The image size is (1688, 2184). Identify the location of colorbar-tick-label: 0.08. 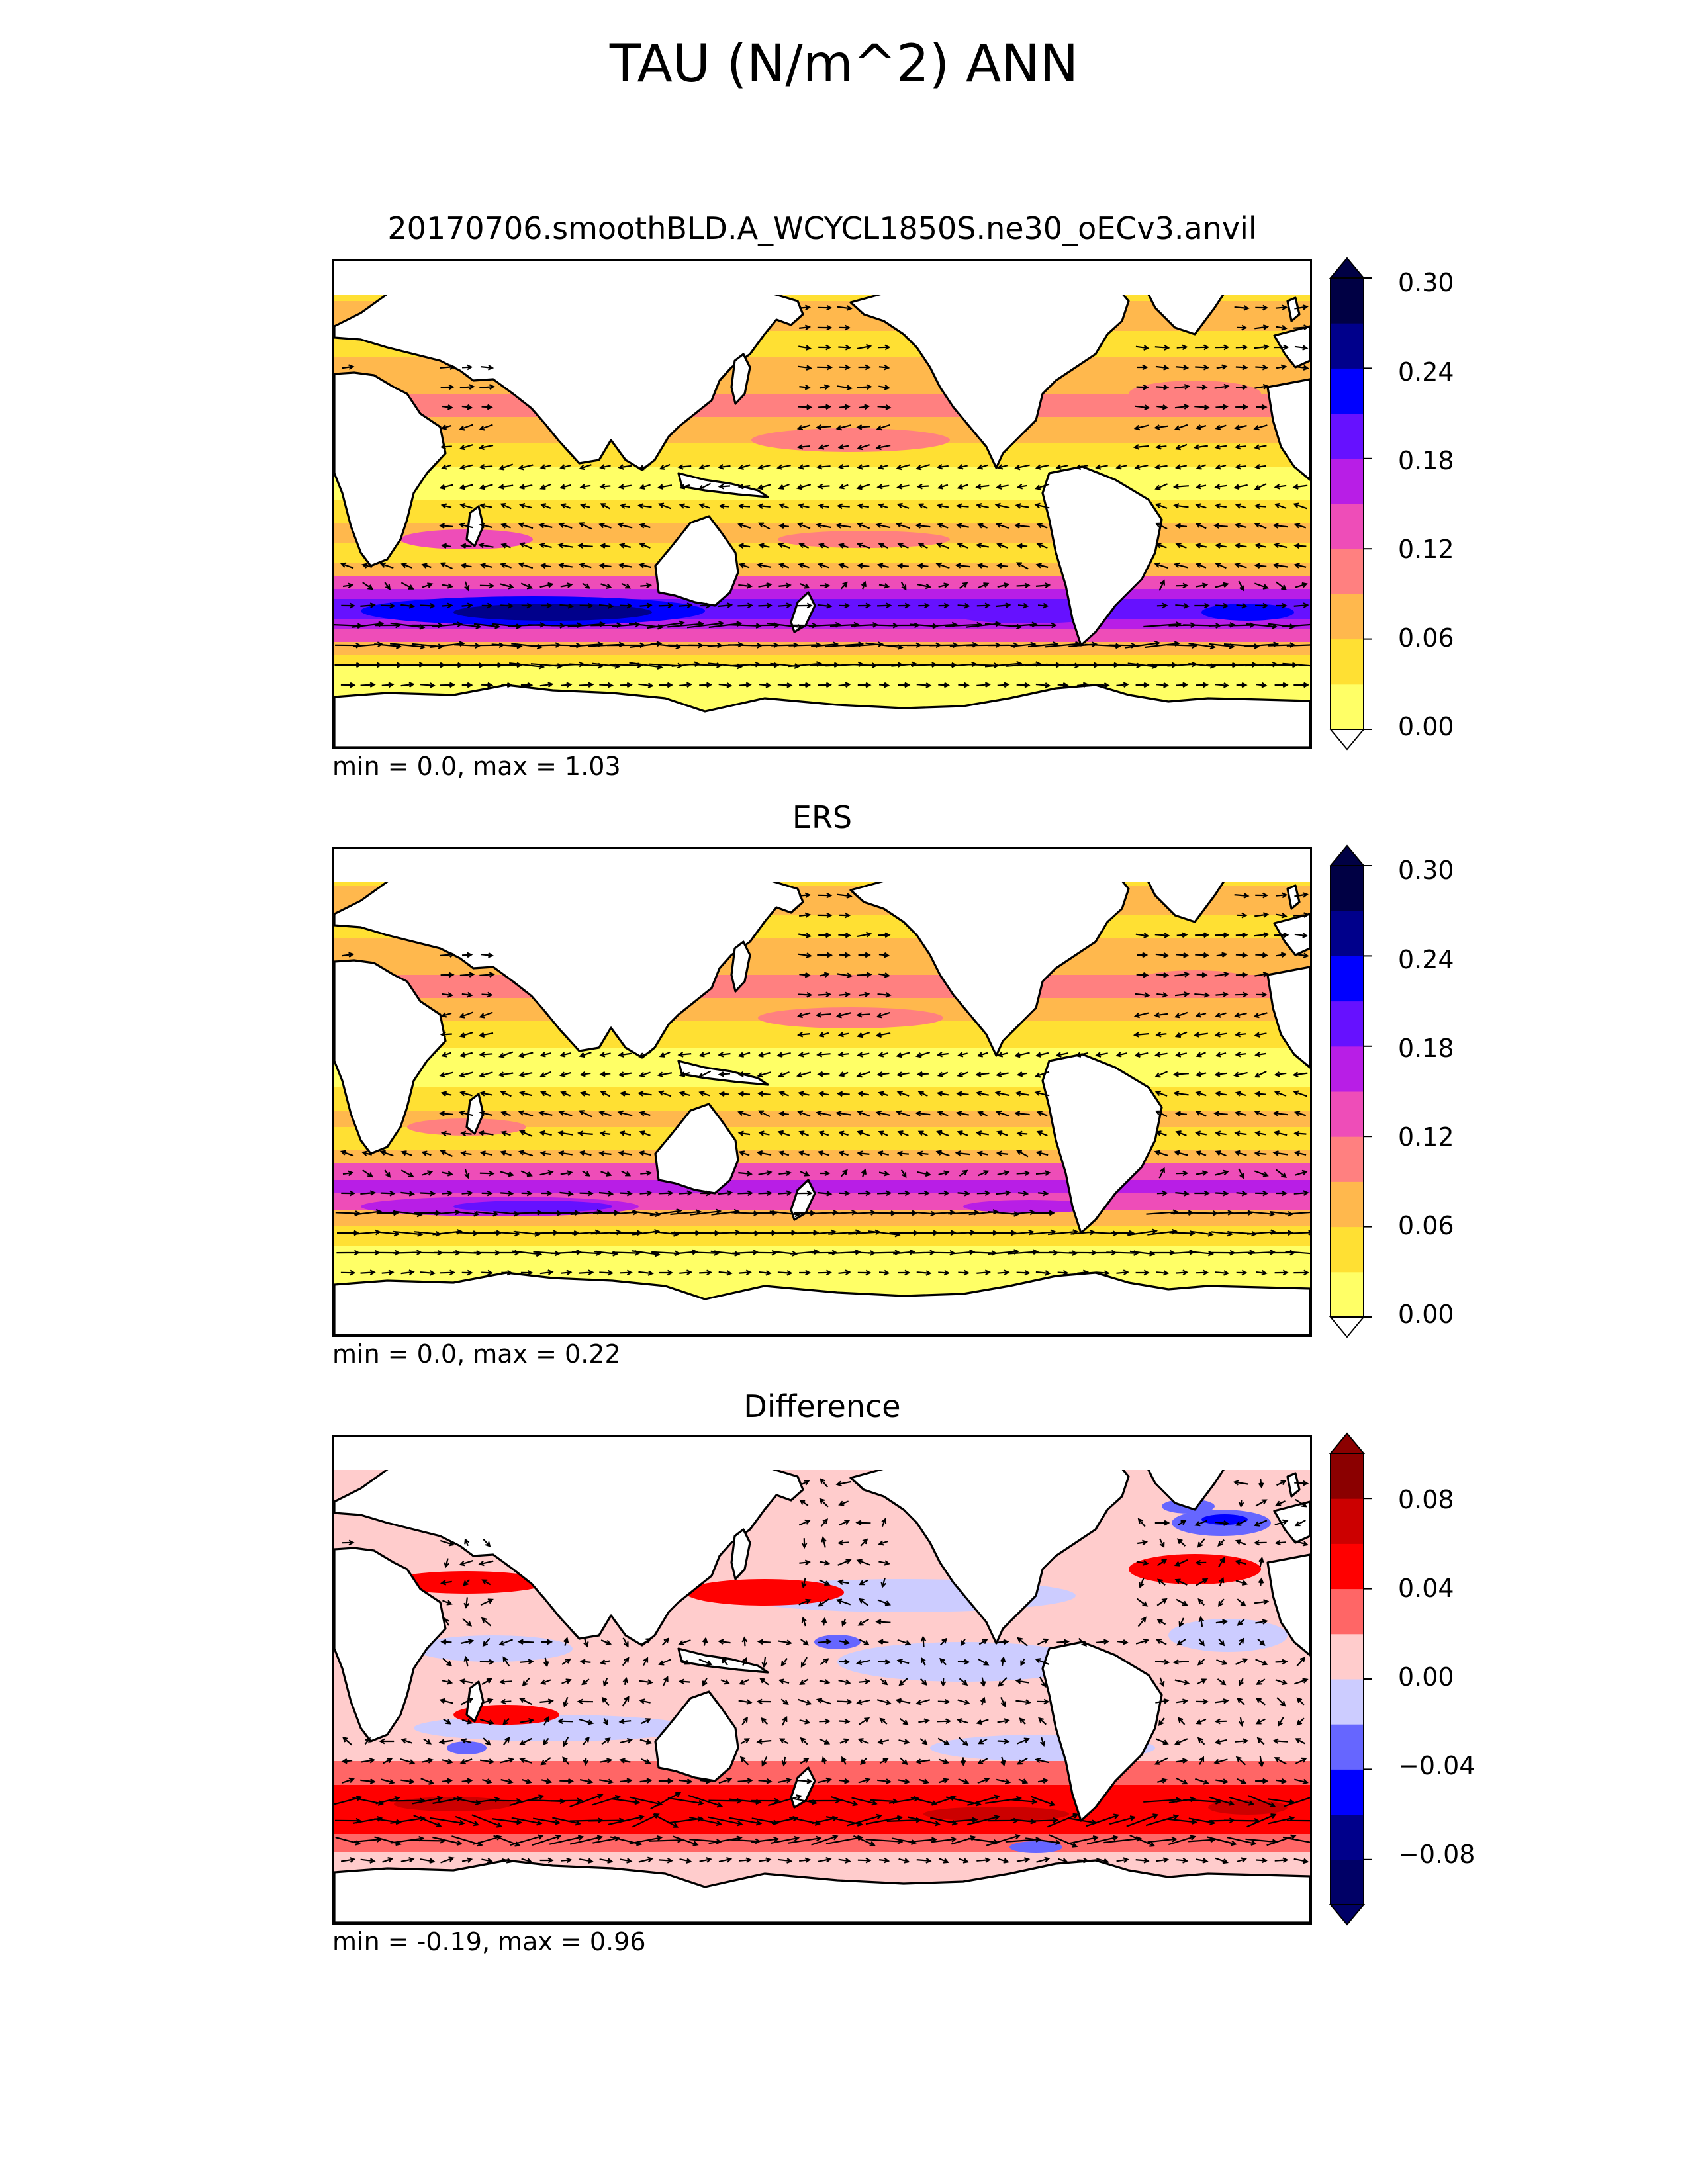
(1426, 1499).